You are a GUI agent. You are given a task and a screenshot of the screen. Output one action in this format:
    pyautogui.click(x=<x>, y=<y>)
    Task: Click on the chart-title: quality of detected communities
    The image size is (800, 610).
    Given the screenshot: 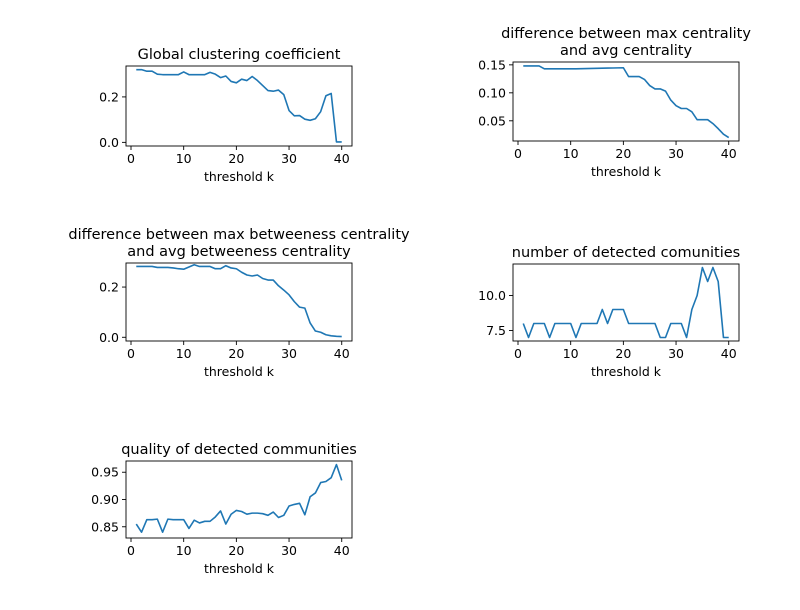 What is the action you would take?
    pyautogui.click(x=239, y=450)
    